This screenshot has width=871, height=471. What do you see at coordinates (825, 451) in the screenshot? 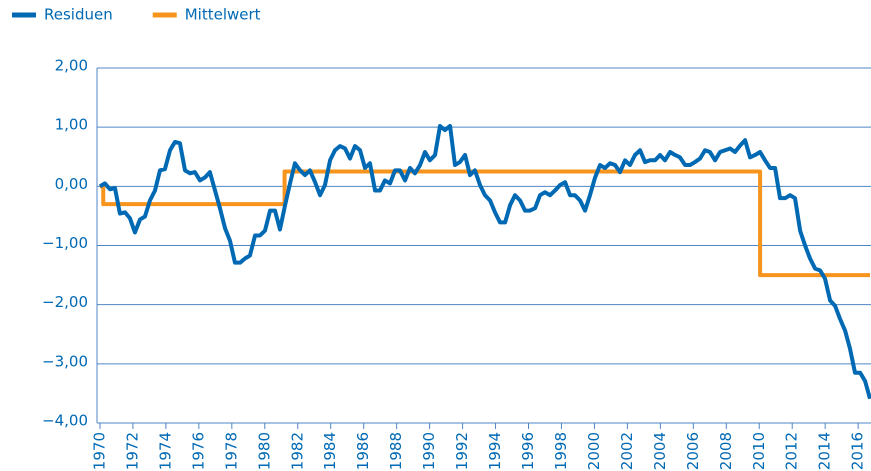
I see `x-tick-label: 2014` at bounding box center [825, 451].